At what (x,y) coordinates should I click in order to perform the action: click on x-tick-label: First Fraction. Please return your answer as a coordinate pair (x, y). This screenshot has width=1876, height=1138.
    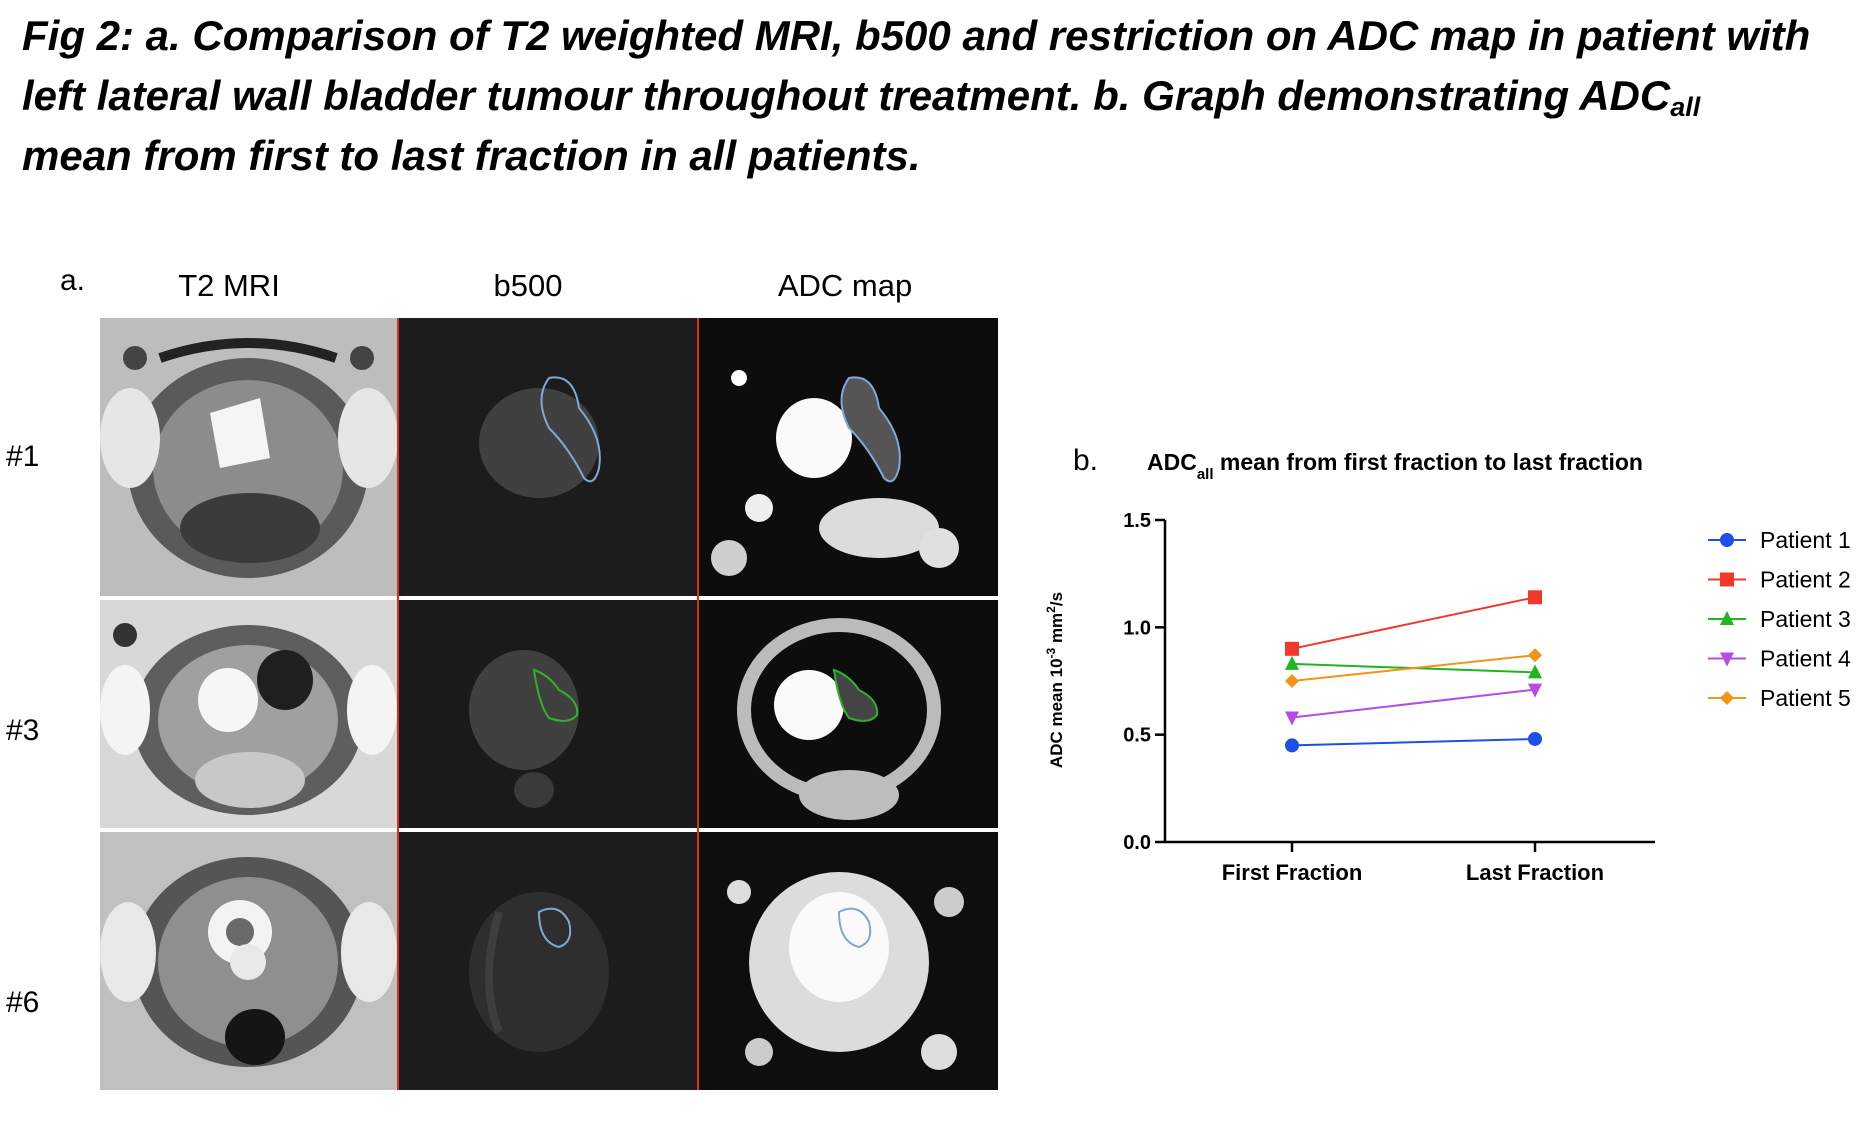
    Looking at the image, I should click on (1292, 872).